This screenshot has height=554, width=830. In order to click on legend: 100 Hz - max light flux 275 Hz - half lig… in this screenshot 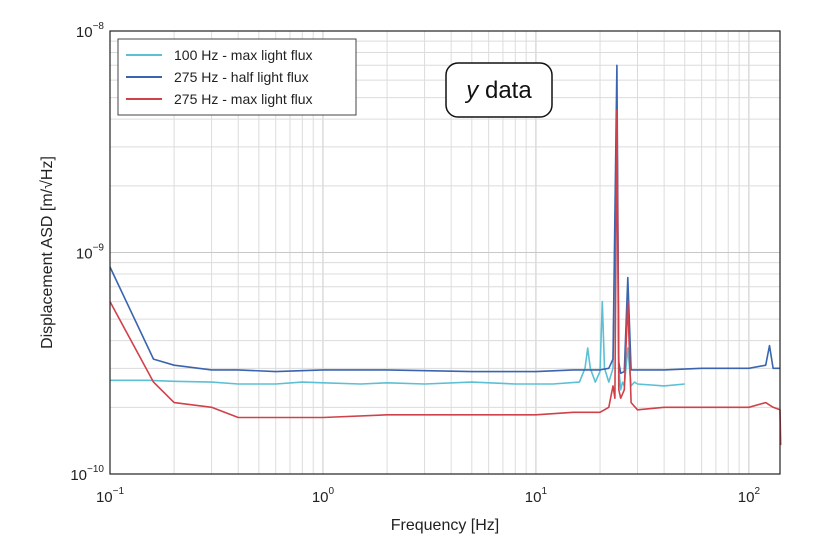, I will do `click(237, 77)`.